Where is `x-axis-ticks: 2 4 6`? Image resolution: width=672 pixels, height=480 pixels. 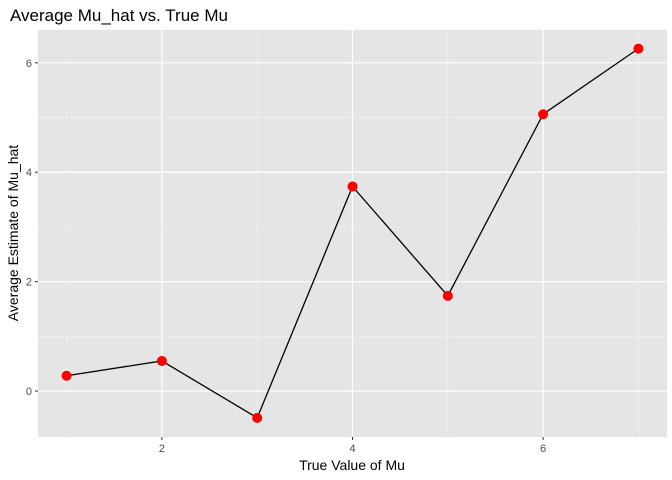 x-axis-ticks: 2 4 6 is located at coordinates (352, 446).